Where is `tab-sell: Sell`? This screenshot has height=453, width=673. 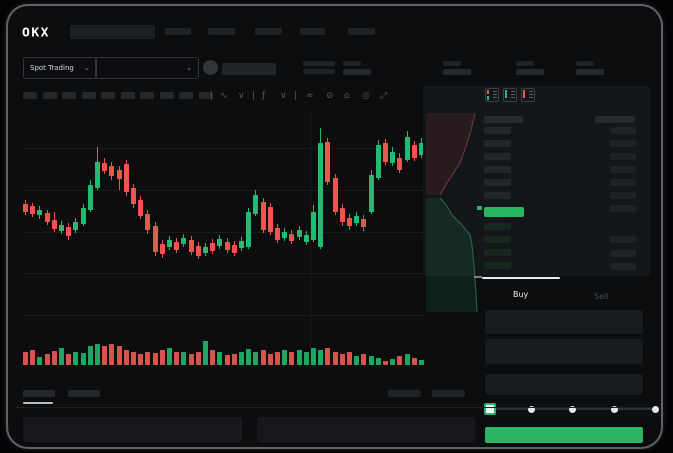
tab-sell: Sell is located at coordinates (601, 296).